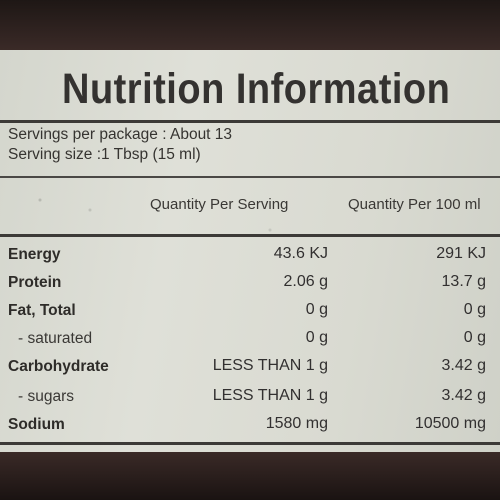 The width and height of the screenshot is (500, 500). I want to click on value-sodium-per-100ml: 10500 mg, so click(450, 423).